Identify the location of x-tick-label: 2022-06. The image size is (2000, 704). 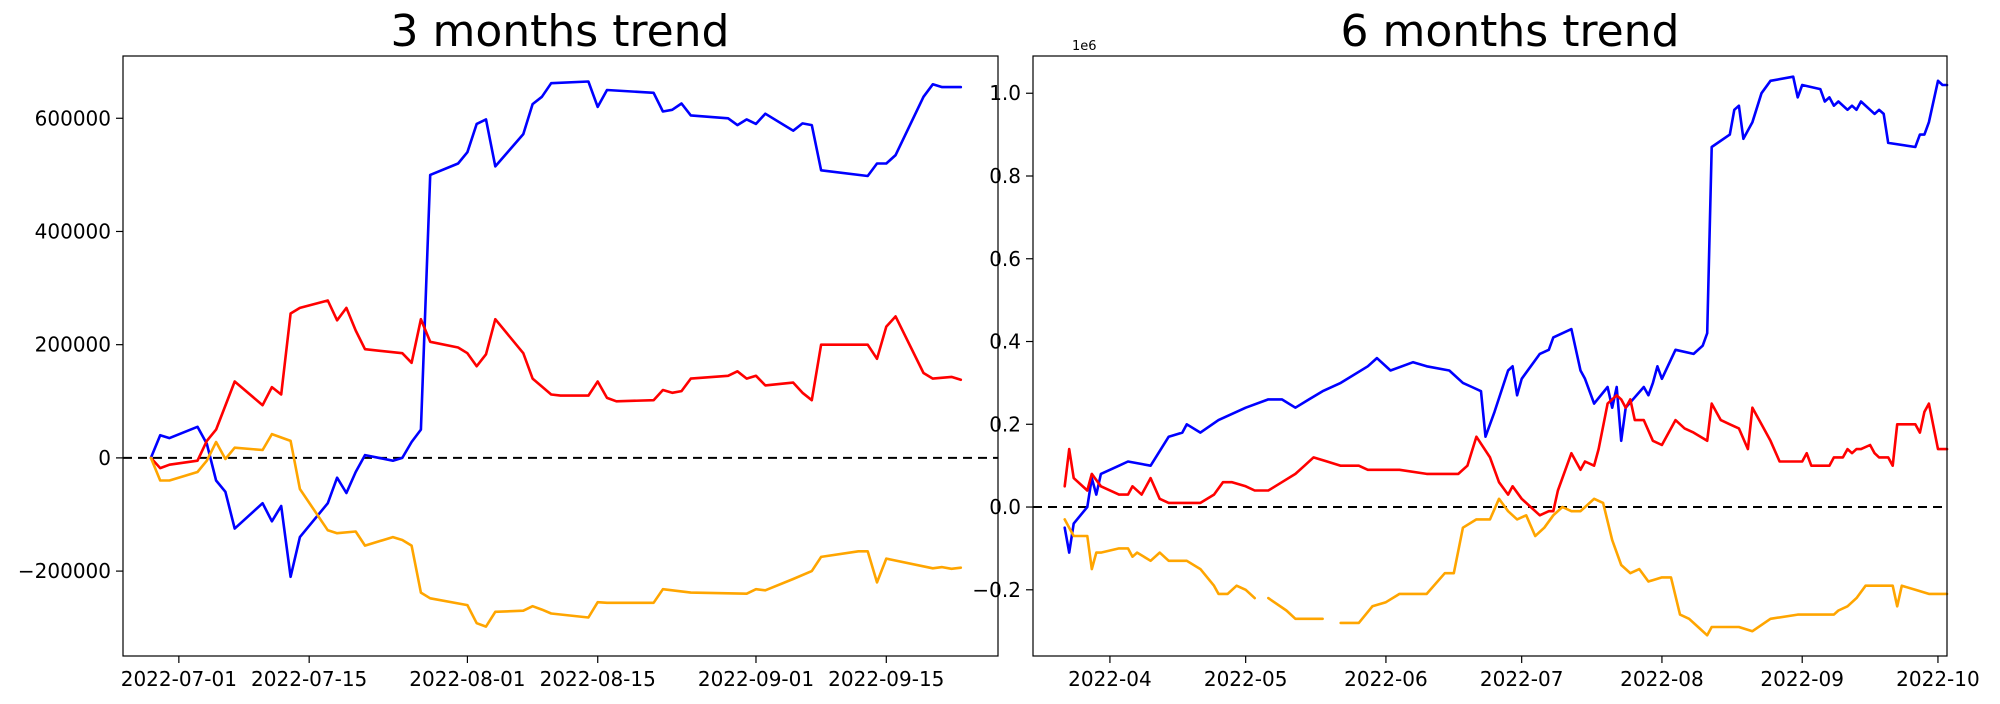
(1386, 679).